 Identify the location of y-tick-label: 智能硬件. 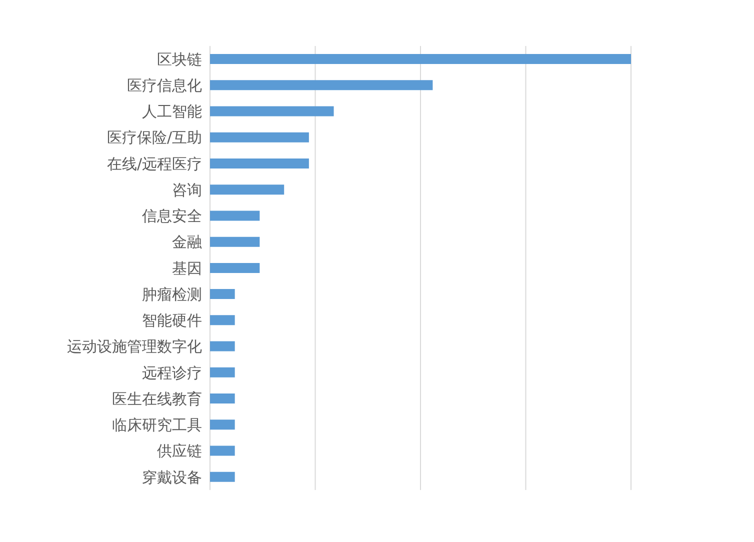
(172, 321).